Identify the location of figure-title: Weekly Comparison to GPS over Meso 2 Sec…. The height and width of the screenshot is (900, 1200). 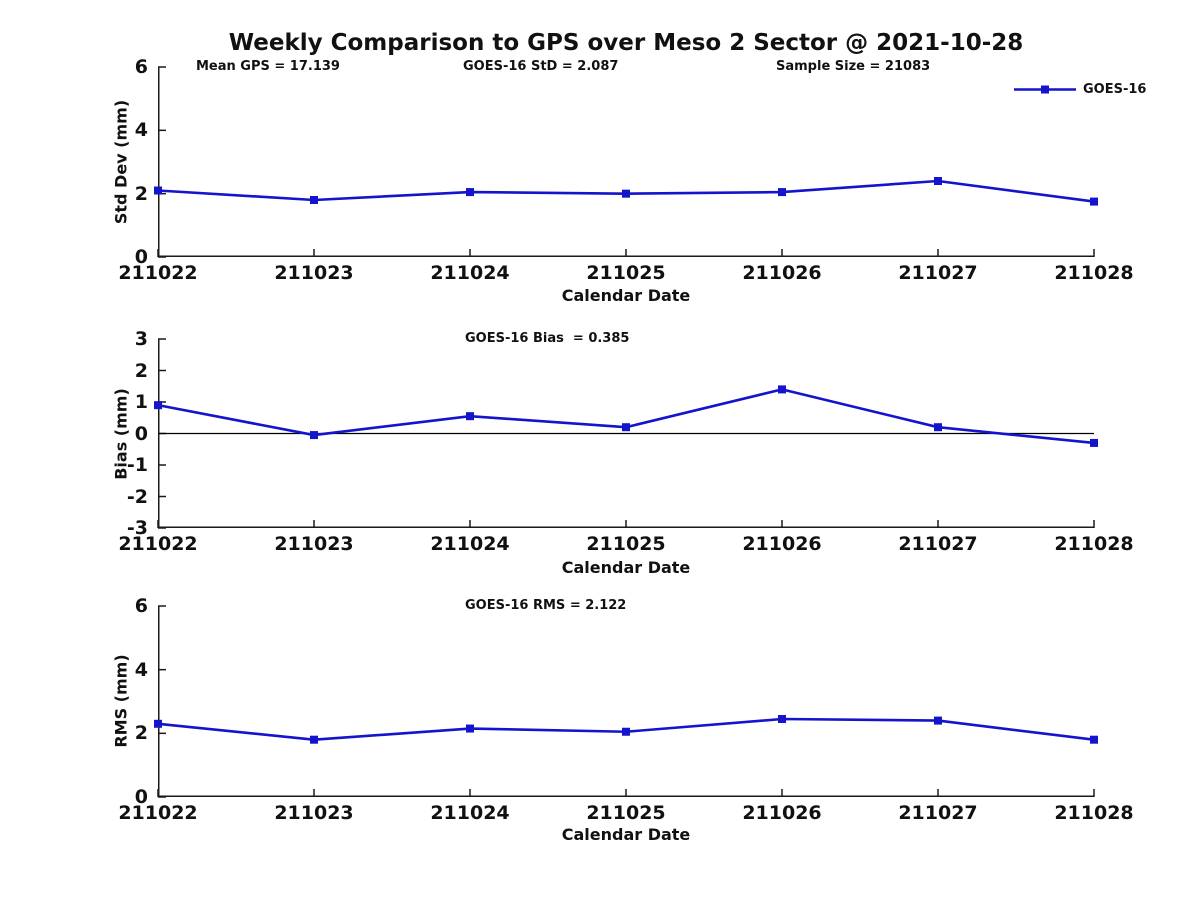
(626, 43).